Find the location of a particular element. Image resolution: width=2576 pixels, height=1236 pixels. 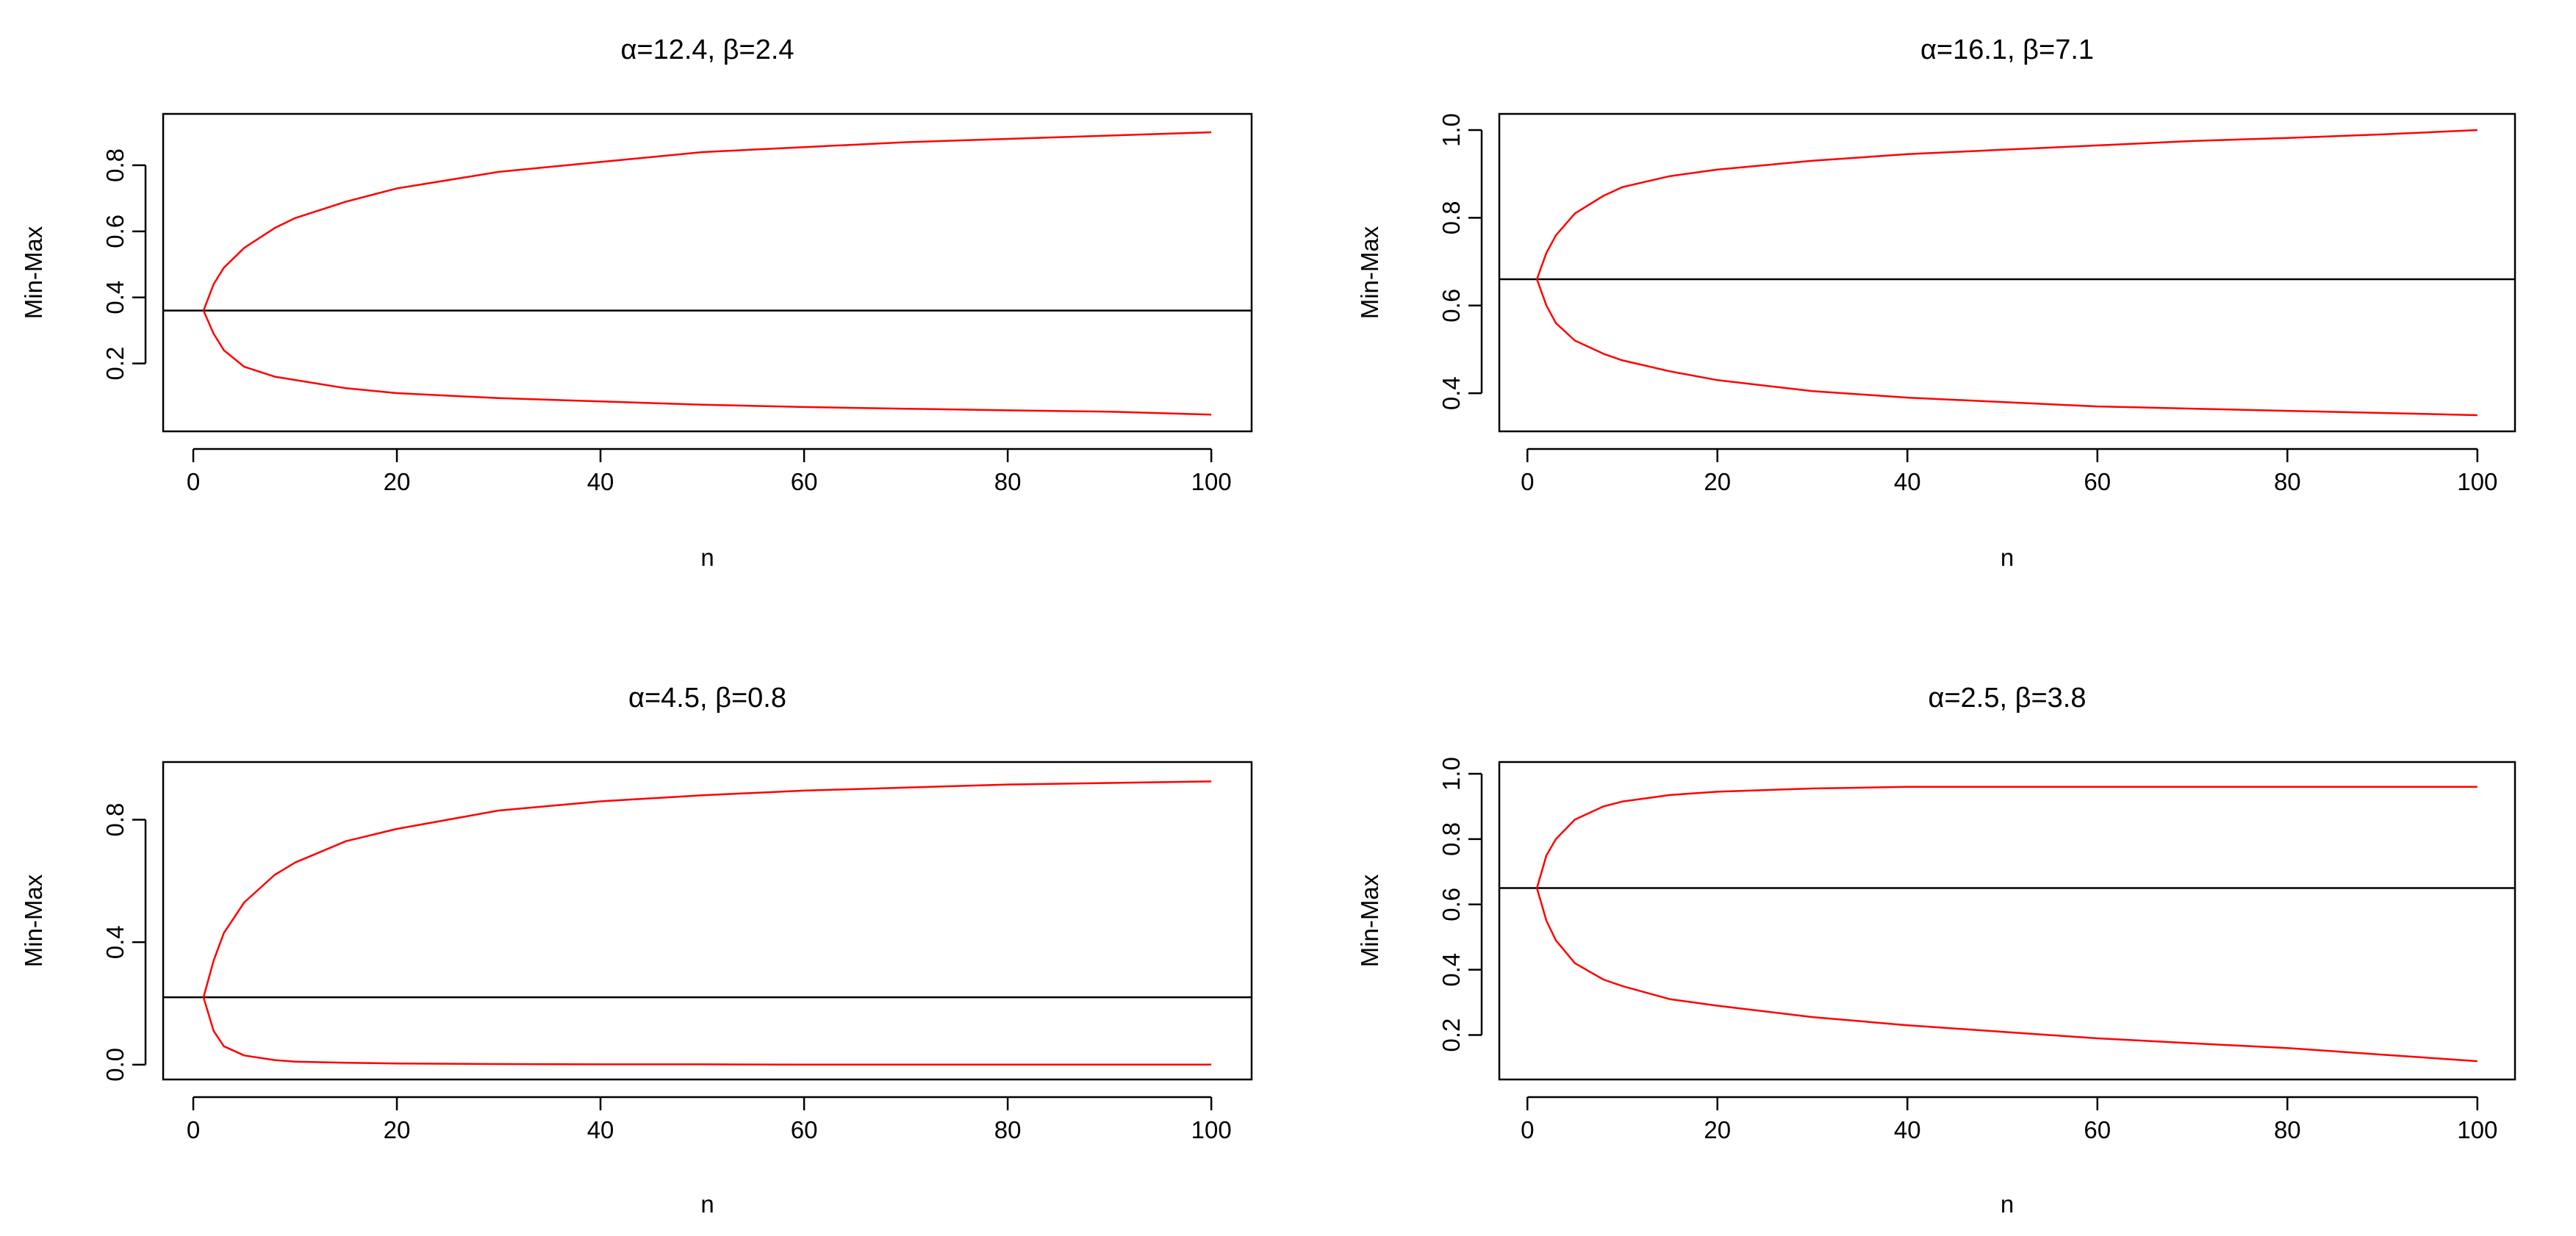

chart-title: α=4.5, β=0.8 is located at coordinates (707, 698).